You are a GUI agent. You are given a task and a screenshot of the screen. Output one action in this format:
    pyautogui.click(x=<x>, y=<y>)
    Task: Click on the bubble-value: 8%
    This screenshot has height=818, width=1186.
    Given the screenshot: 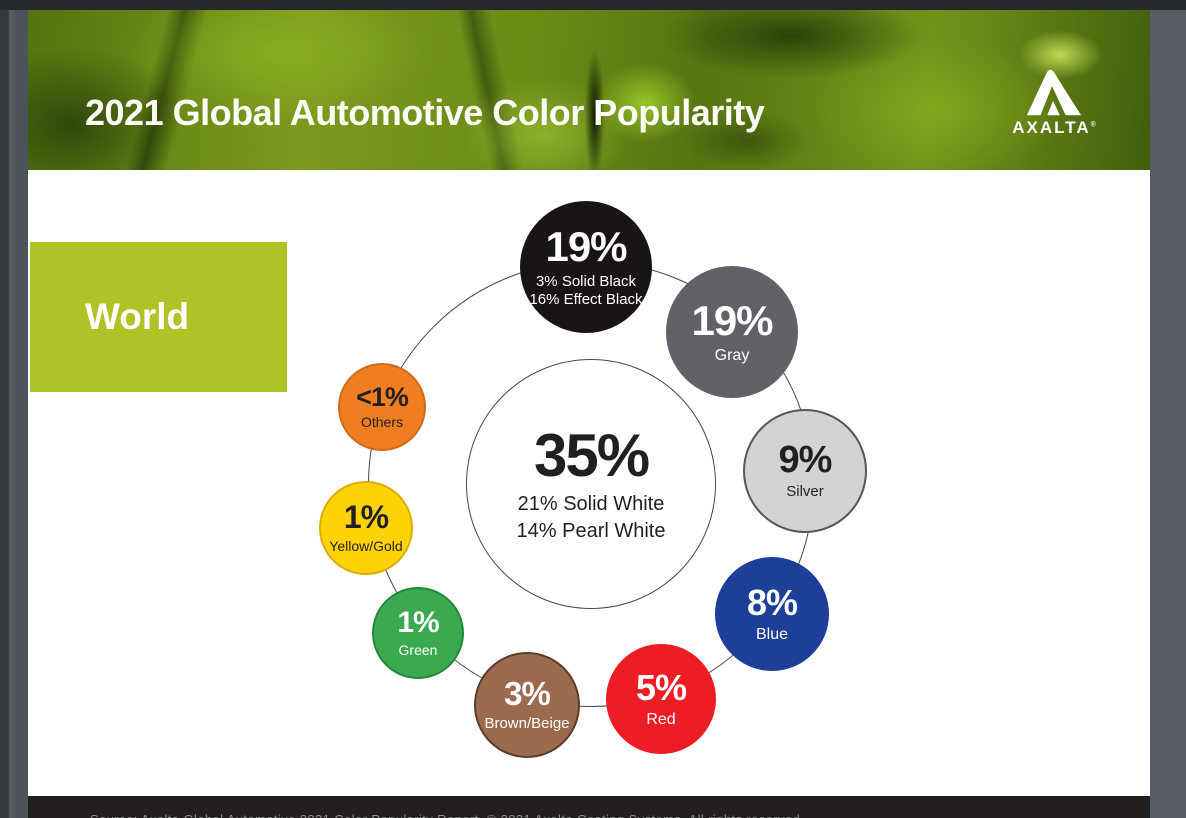 What is the action you would take?
    pyautogui.click(x=772, y=602)
    